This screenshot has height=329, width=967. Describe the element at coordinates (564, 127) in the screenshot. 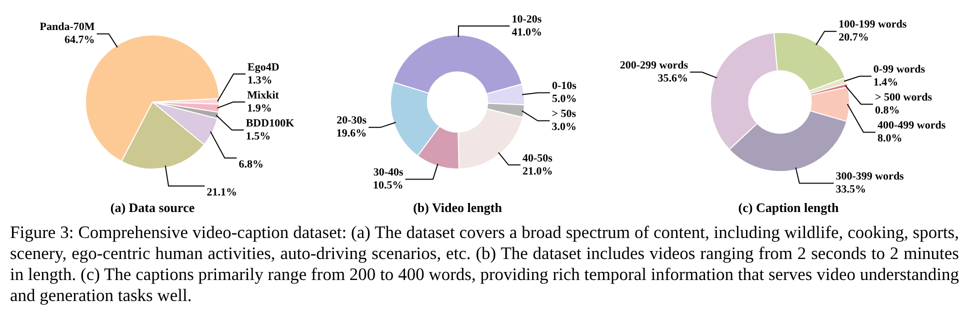

I see `data-label: 3.0%` at that location.